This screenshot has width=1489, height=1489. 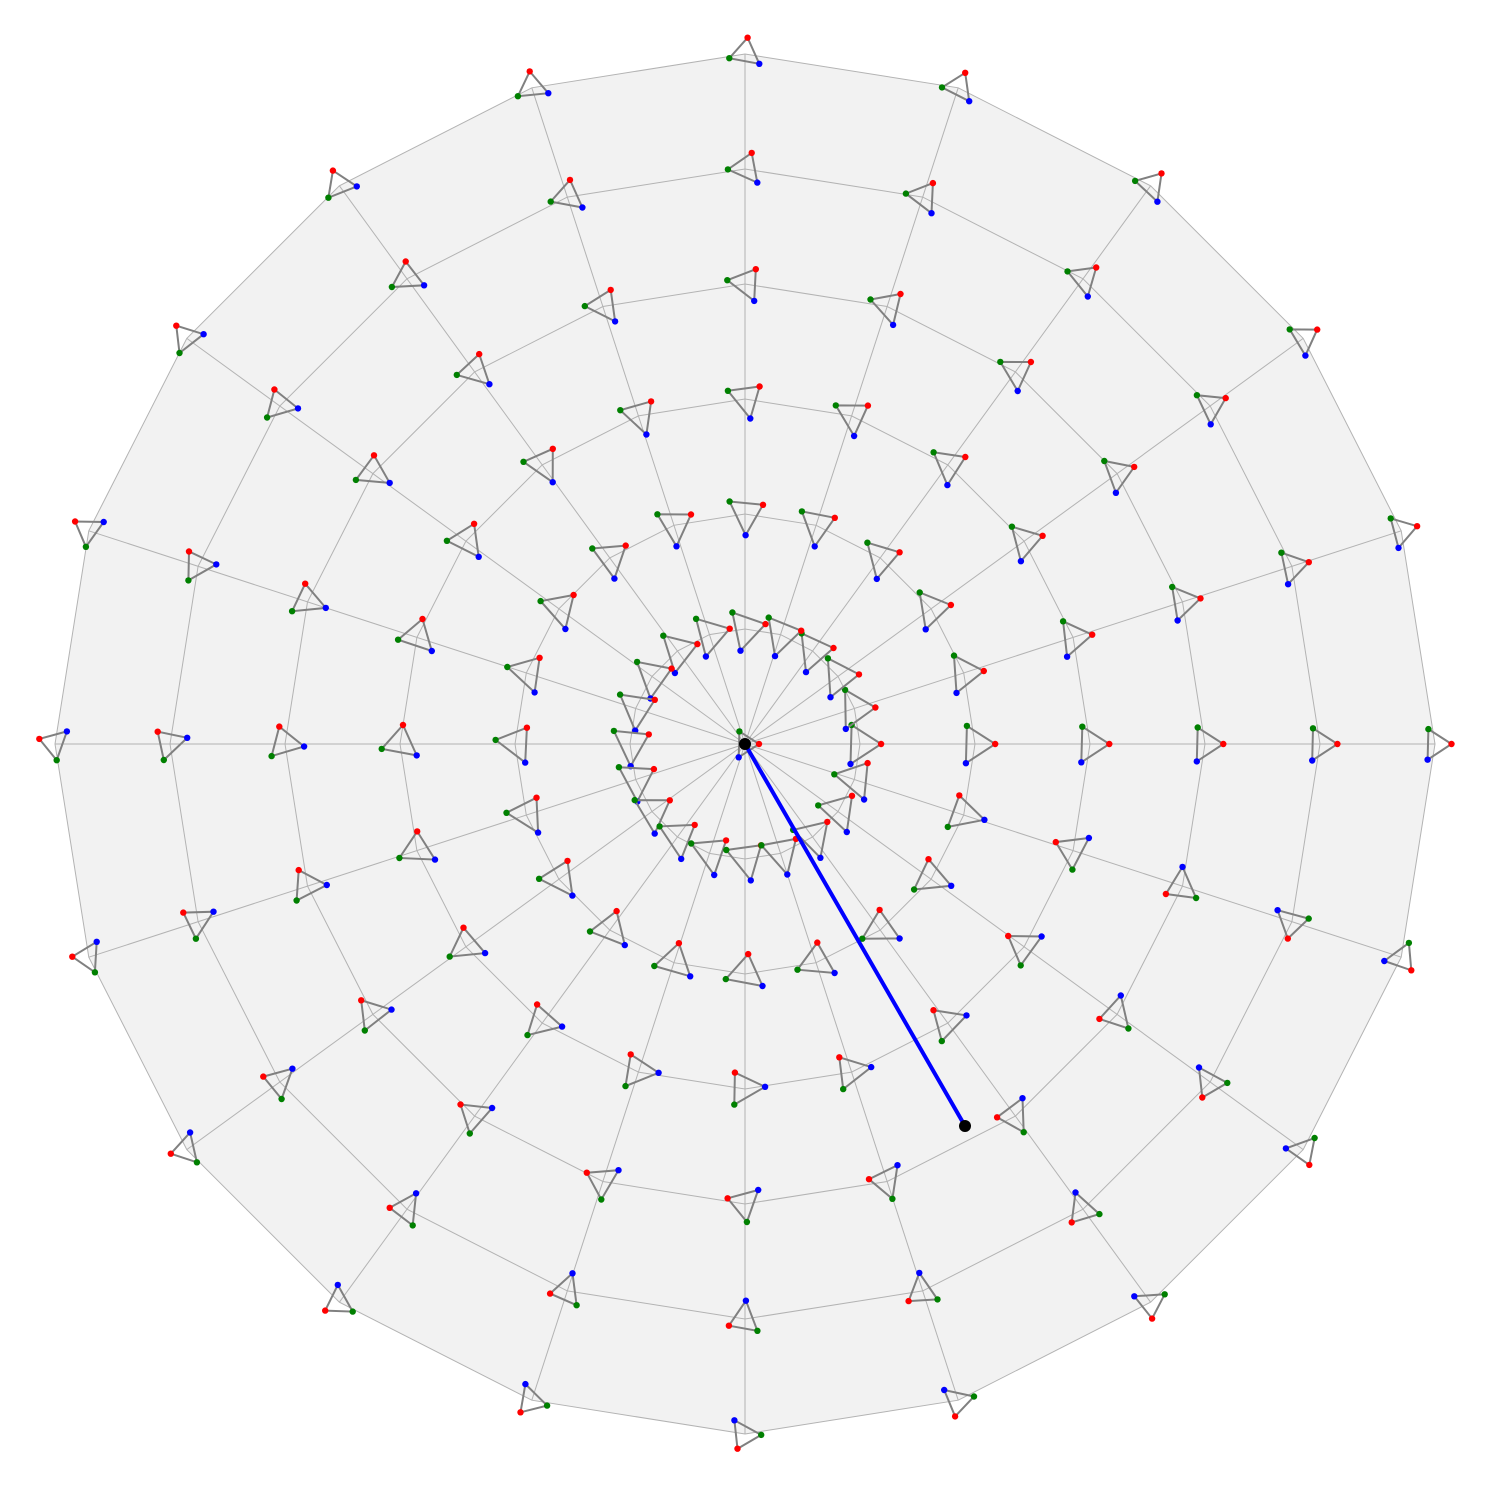 What do you see at coordinates (542, 465) in the screenshot?
I see `grid-spoke` at bounding box center [542, 465].